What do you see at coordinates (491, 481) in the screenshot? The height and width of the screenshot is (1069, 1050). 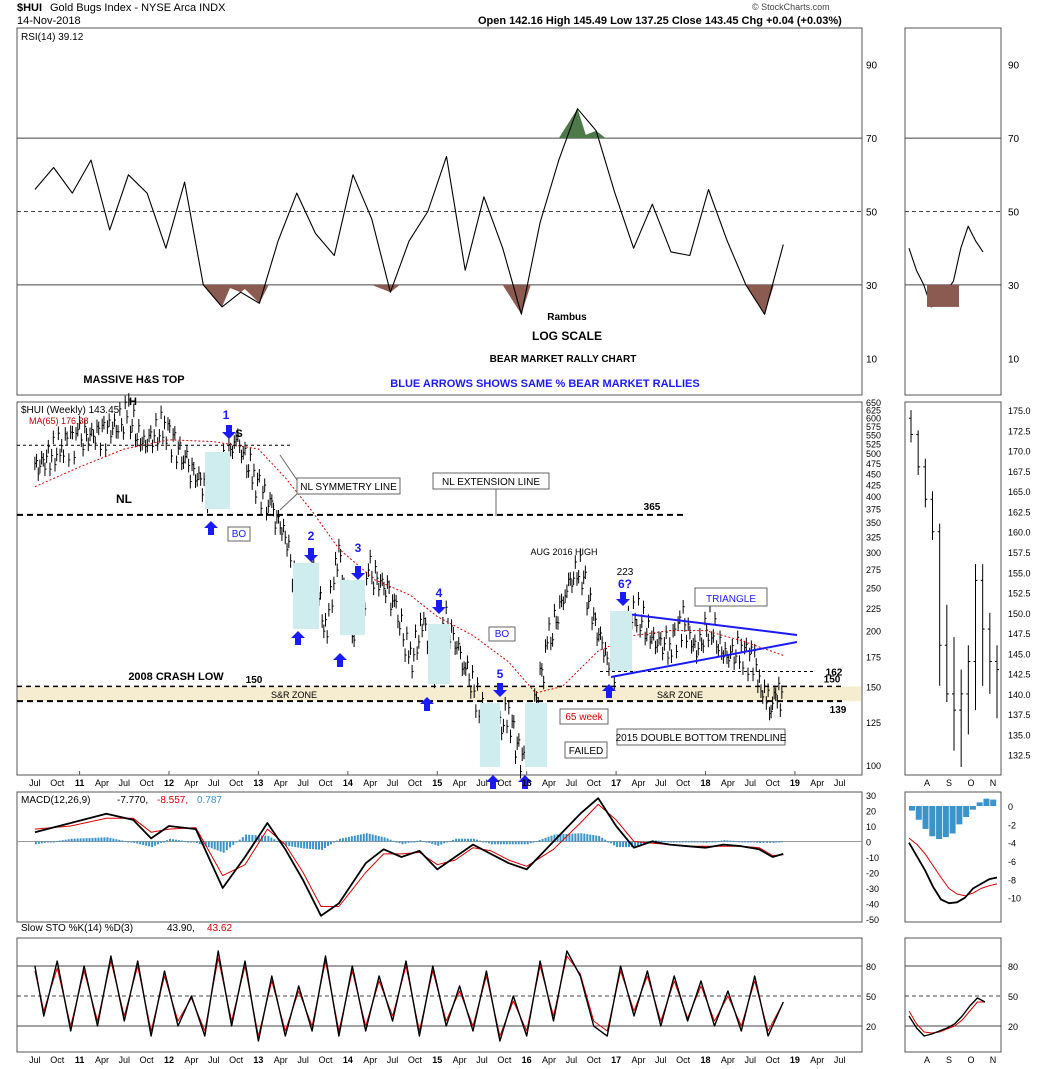 I see `annotation-nl-extension-line-box` at bounding box center [491, 481].